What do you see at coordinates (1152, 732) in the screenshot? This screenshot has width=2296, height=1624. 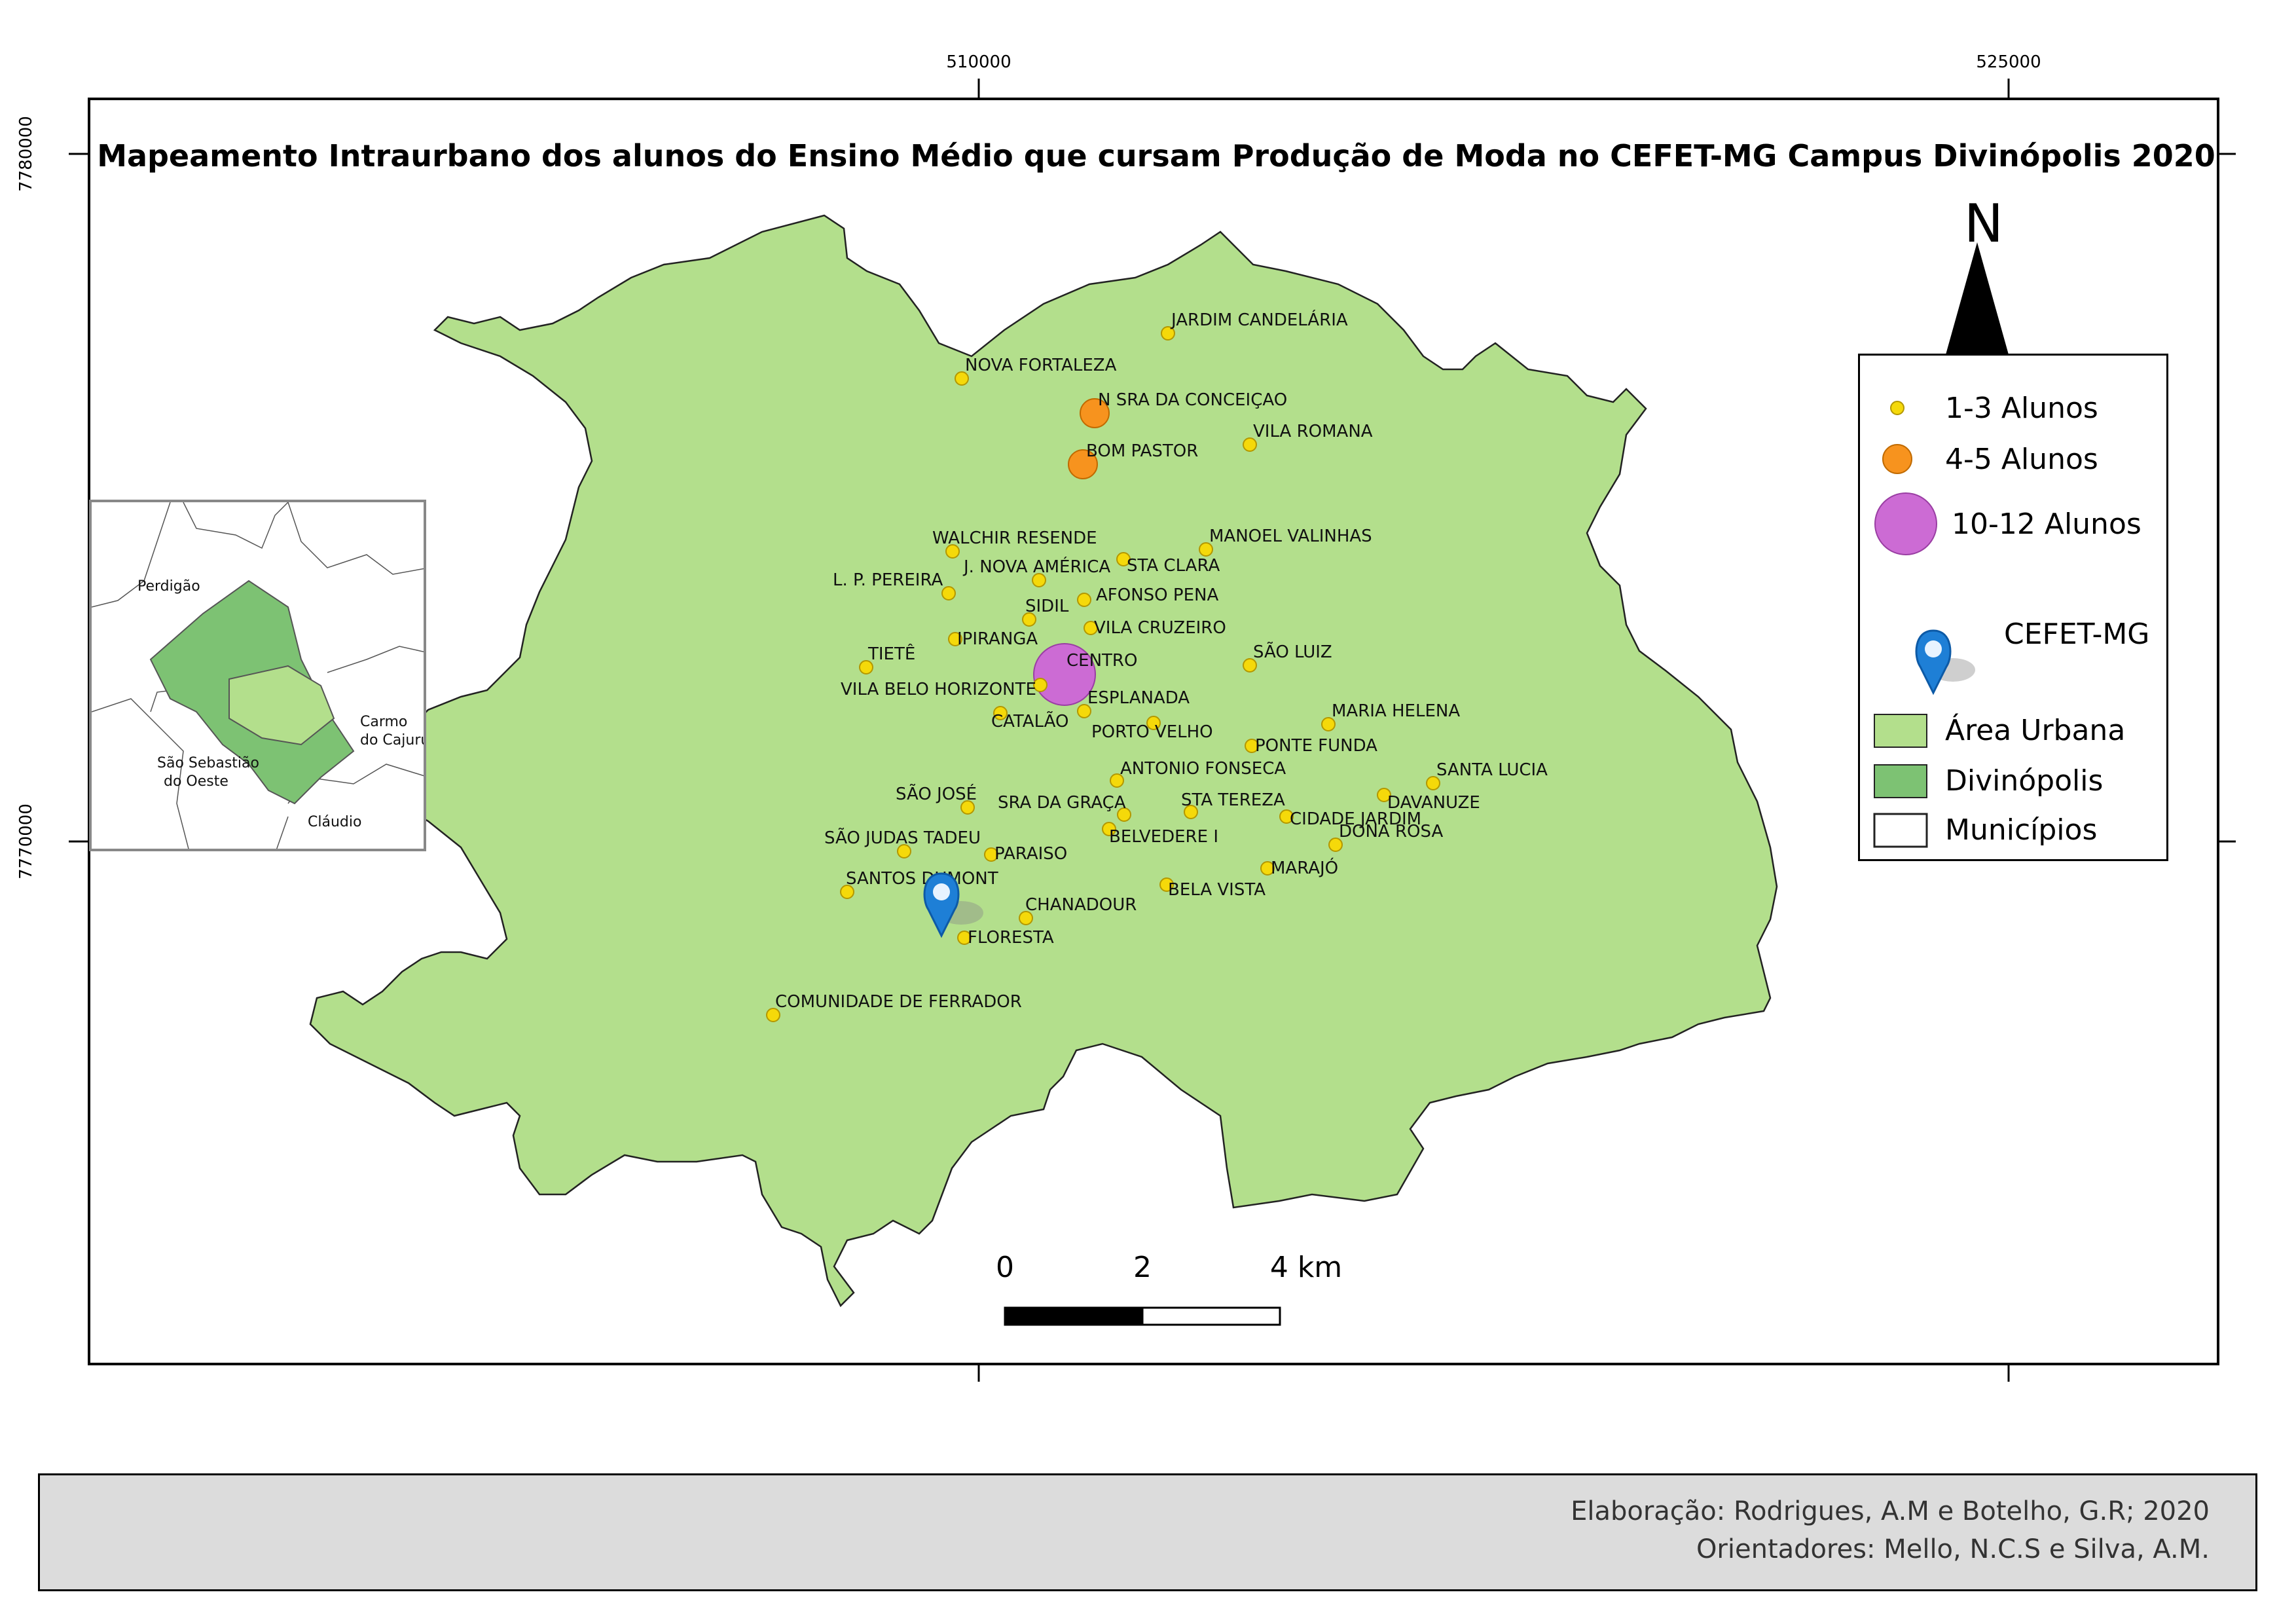 I see `place-label: PORTO VELHO` at bounding box center [1152, 732].